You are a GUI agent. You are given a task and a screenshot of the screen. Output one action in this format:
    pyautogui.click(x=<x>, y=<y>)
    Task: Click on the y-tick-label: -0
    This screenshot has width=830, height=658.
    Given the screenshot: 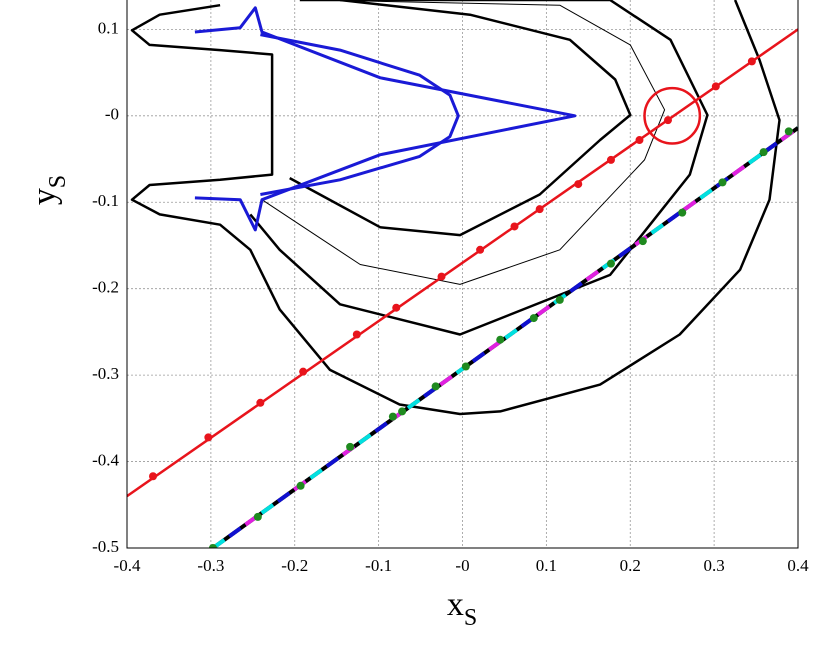 What is the action you would take?
    pyautogui.click(x=112, y=114)
    